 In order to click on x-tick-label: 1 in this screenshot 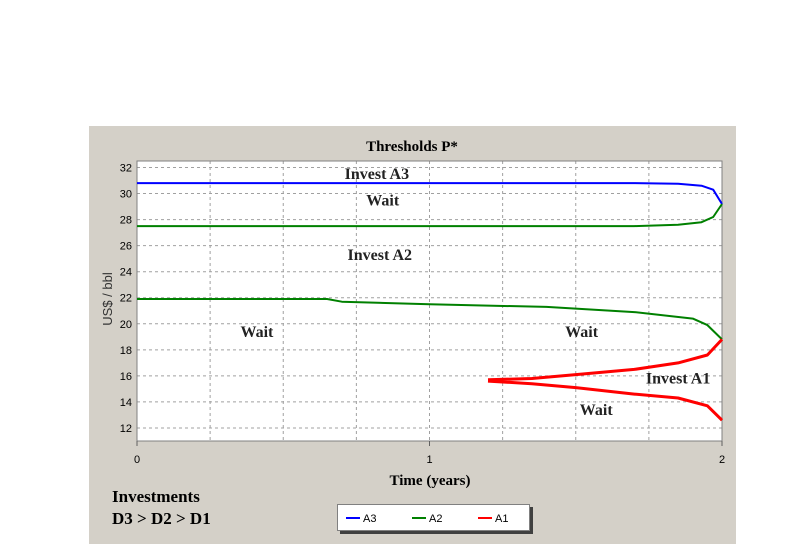, I will do `click(429, 460)`.